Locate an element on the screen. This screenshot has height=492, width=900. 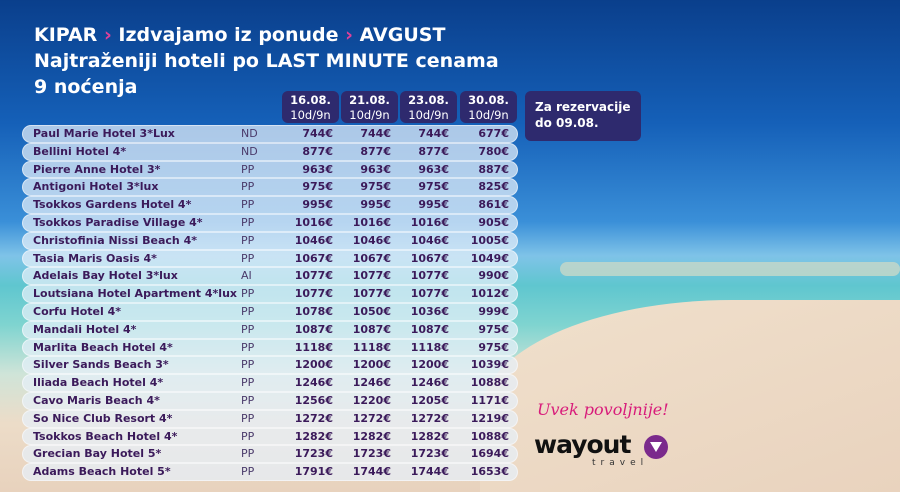
hotel-name: Tsokkos Gardens Hotel 4* is located at coordinates (112, 205).